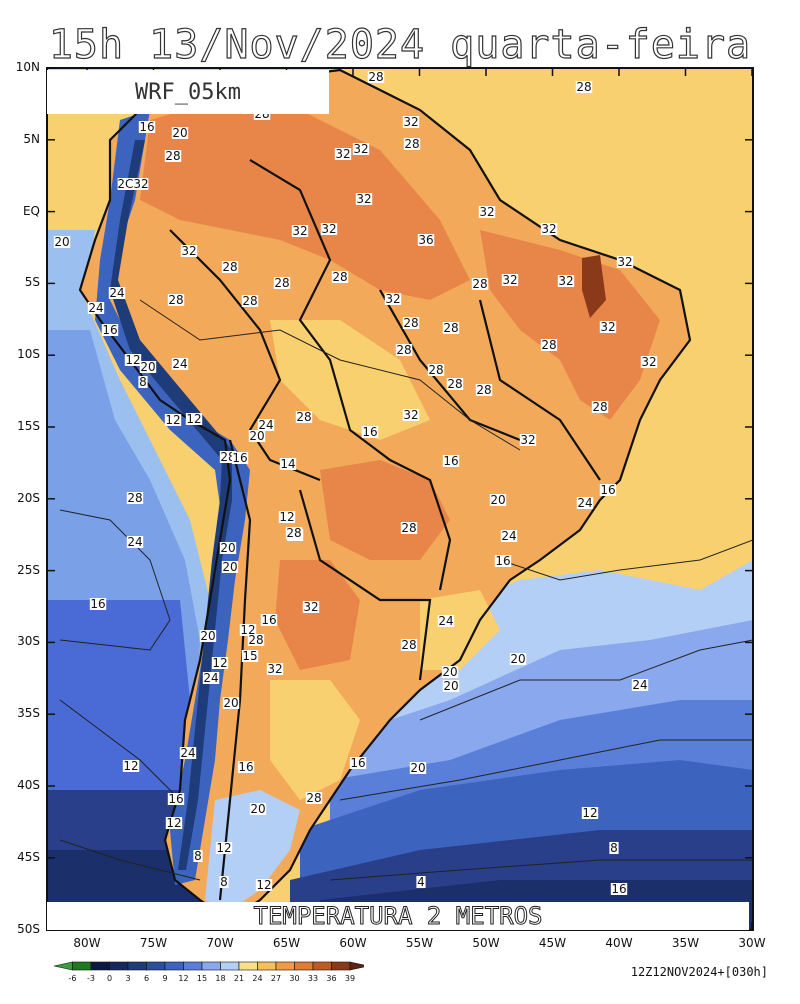  I want to click on legend-arrow-low, so click(63, 966).